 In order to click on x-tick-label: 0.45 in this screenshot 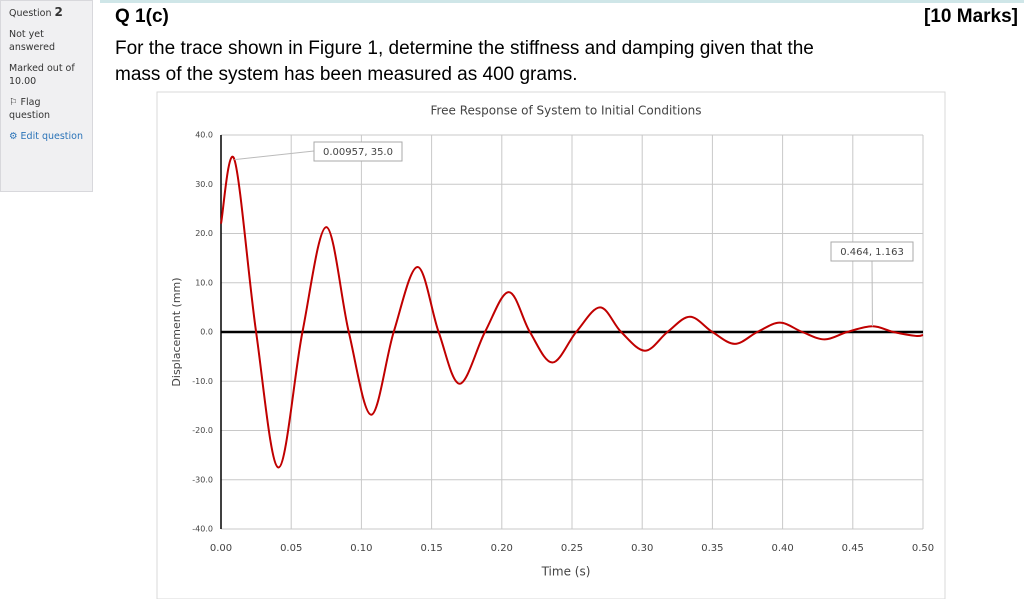, I will do `click(853, 548)`.